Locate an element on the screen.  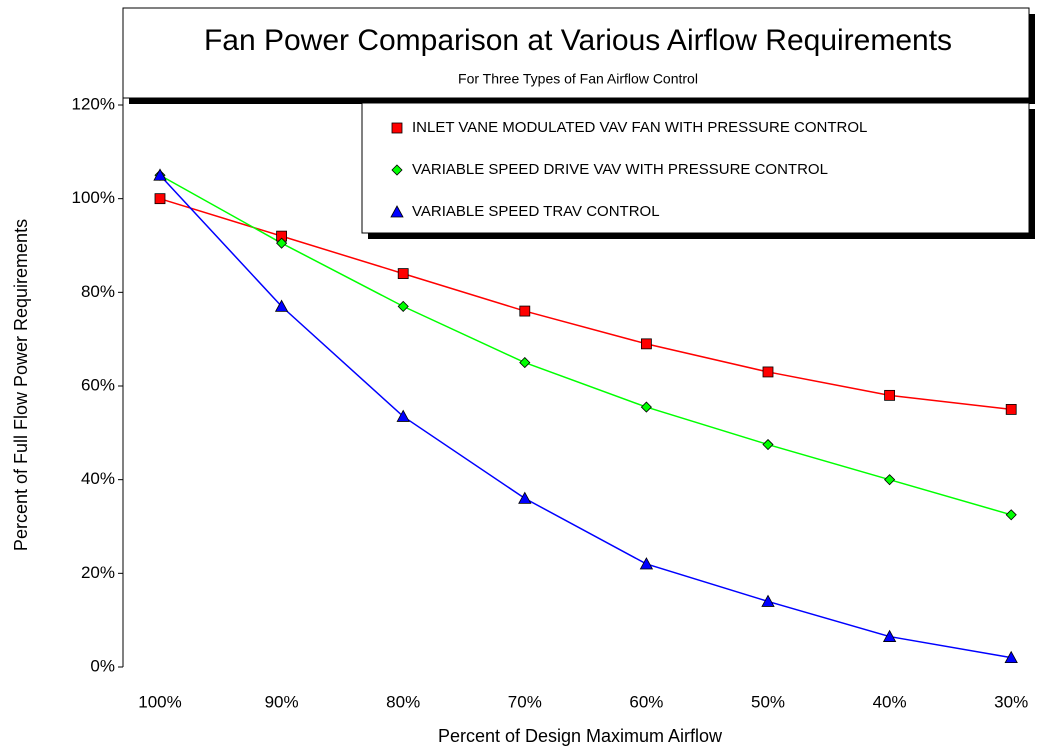
y-tick-label: 20% is located at coordinates (98, 572).